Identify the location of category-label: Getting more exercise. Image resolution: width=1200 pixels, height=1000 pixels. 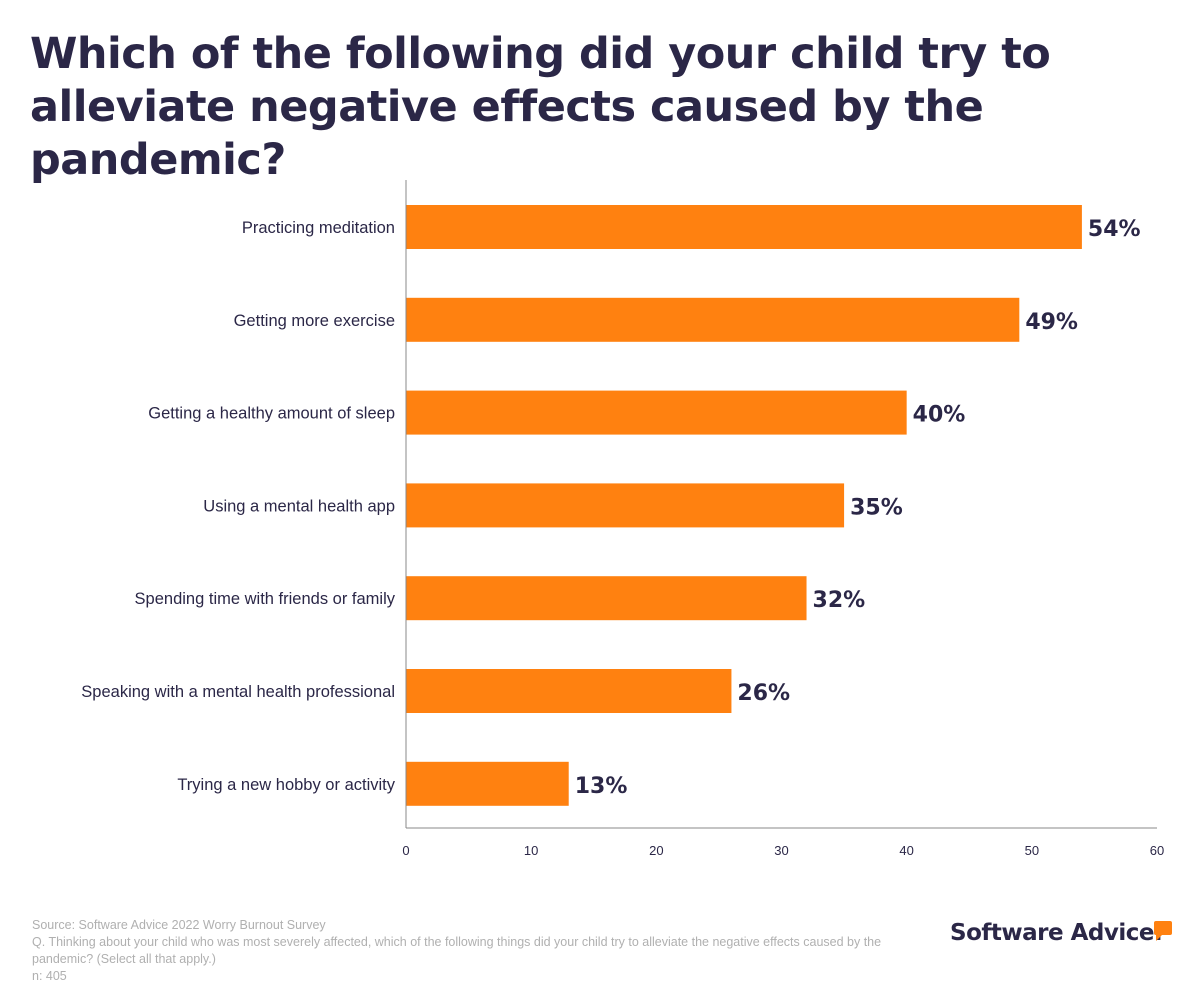
(314, 321).